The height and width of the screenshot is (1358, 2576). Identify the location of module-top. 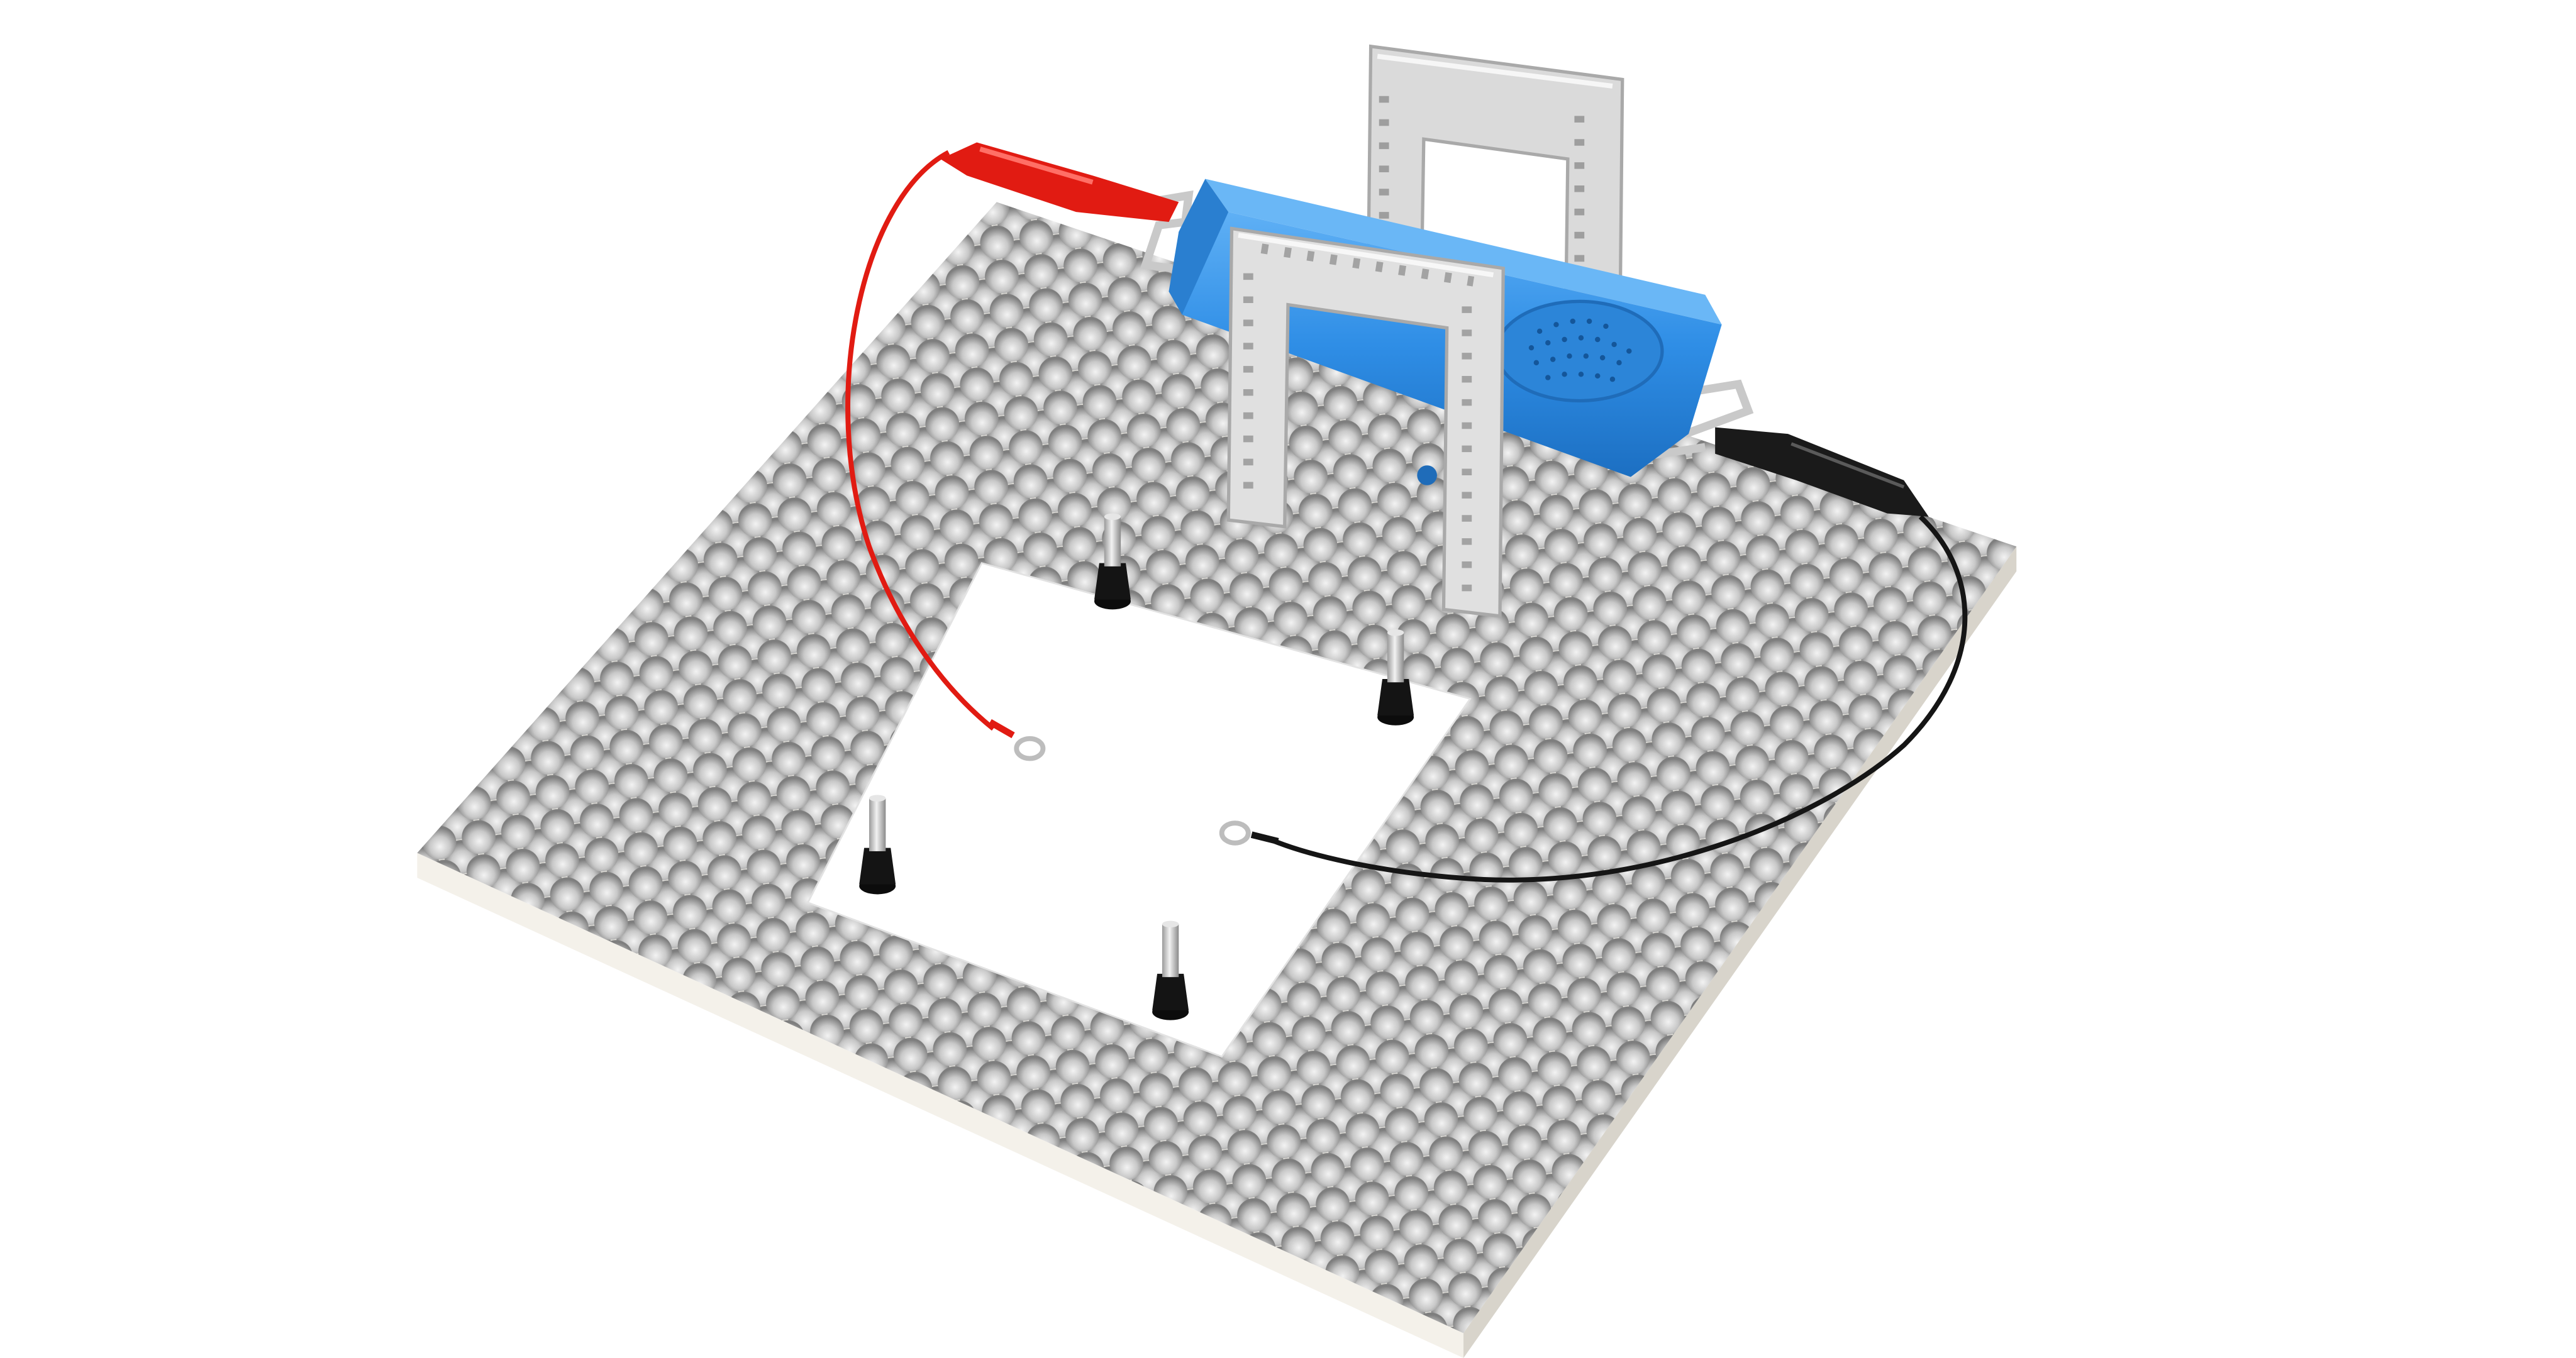
(1463, 252).